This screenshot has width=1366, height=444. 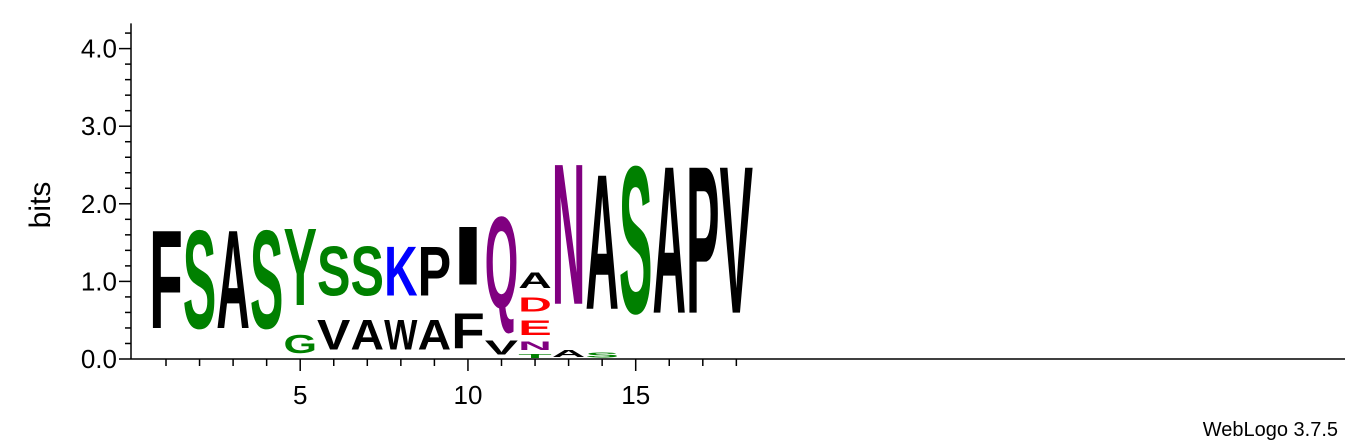 I want to click on letter-stack: AP, so click(x=434, y=295).